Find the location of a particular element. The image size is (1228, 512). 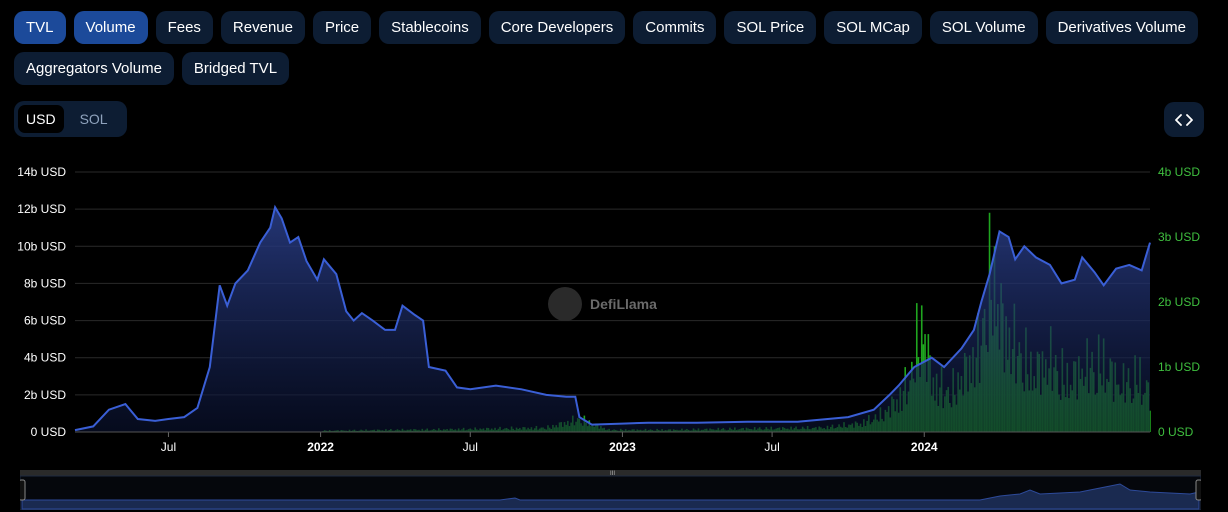

metric-tab-aggregators-volume: Aggregators Volume is located at coordinates (94, 68).